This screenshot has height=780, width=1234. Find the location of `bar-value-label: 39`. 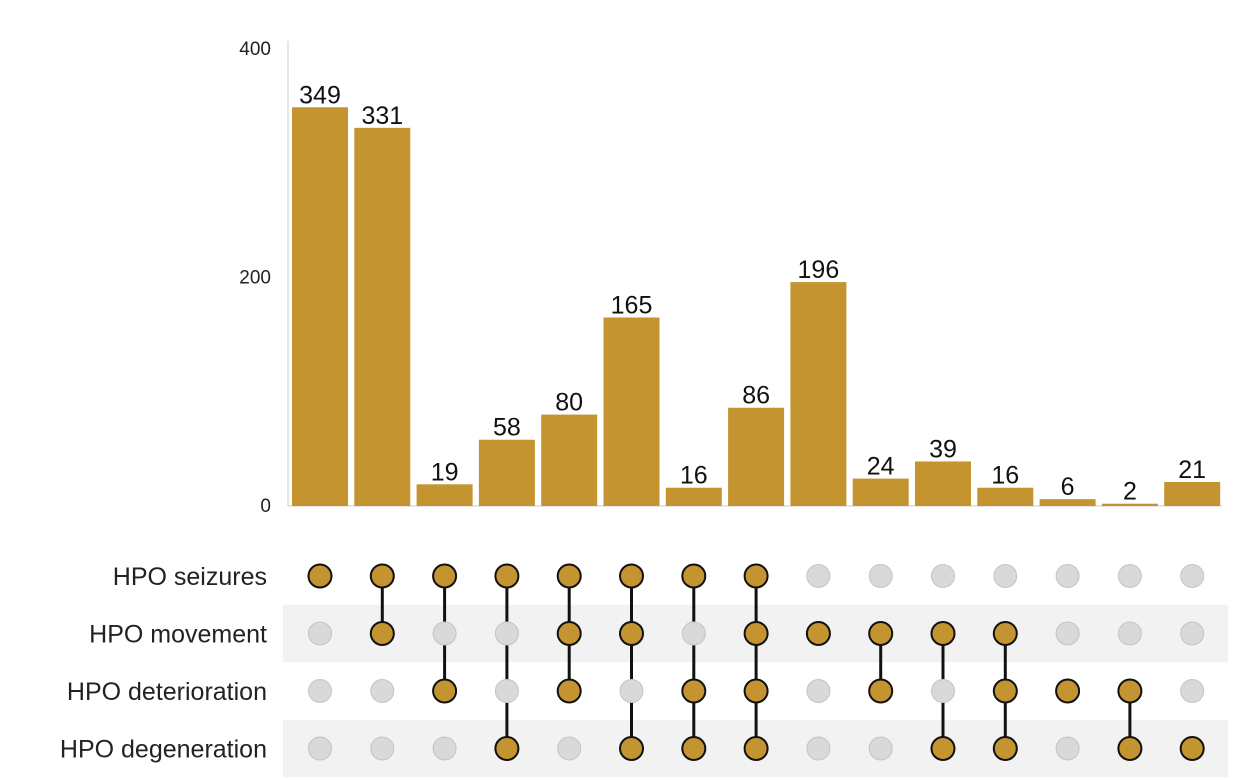

bar-value-label: 39 is located at coordinates (943, 449).